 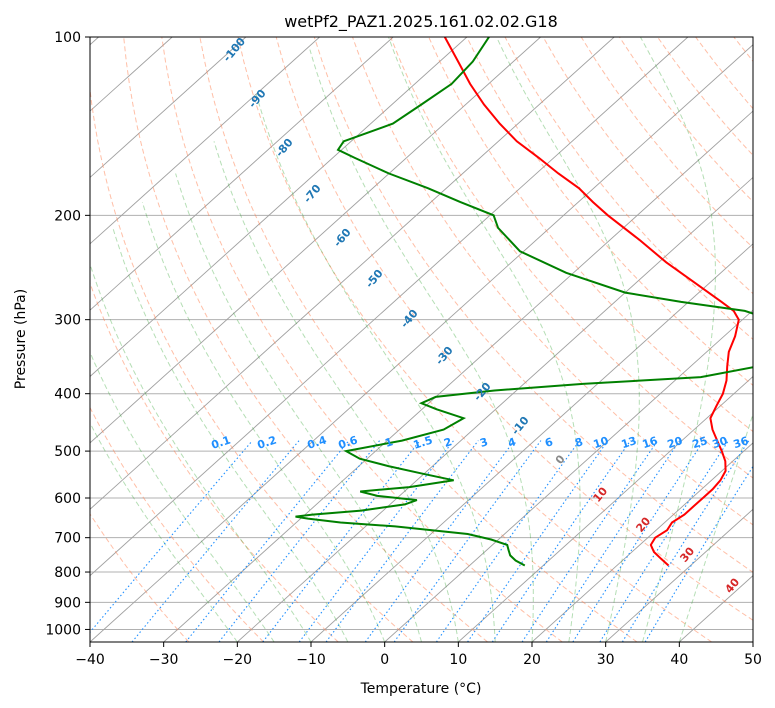 I want to click on x-tick-label: 10, so click(x=458, y=660).